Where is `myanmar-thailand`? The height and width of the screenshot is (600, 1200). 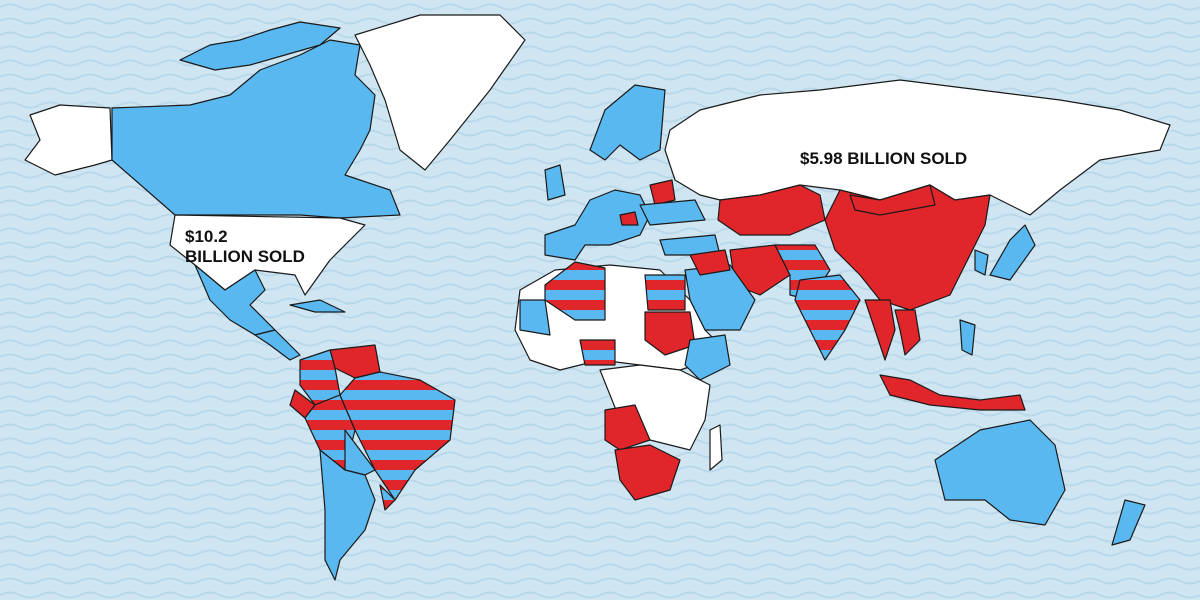
myanmar-thailand is located at coordinates (880, 330).